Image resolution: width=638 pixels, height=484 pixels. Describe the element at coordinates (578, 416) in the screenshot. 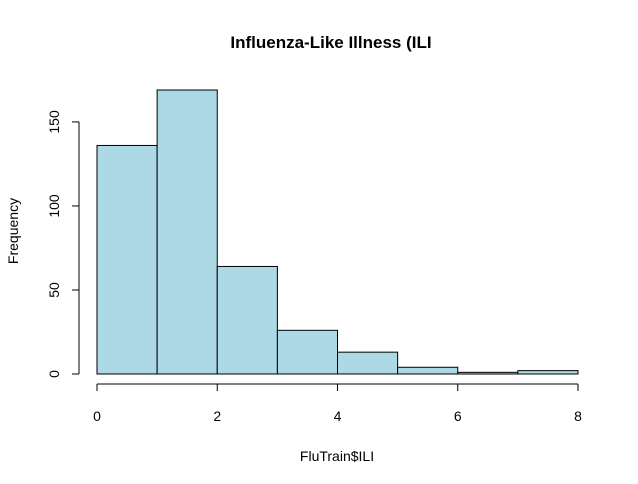

I see `x-tick-label: 8` at that location.